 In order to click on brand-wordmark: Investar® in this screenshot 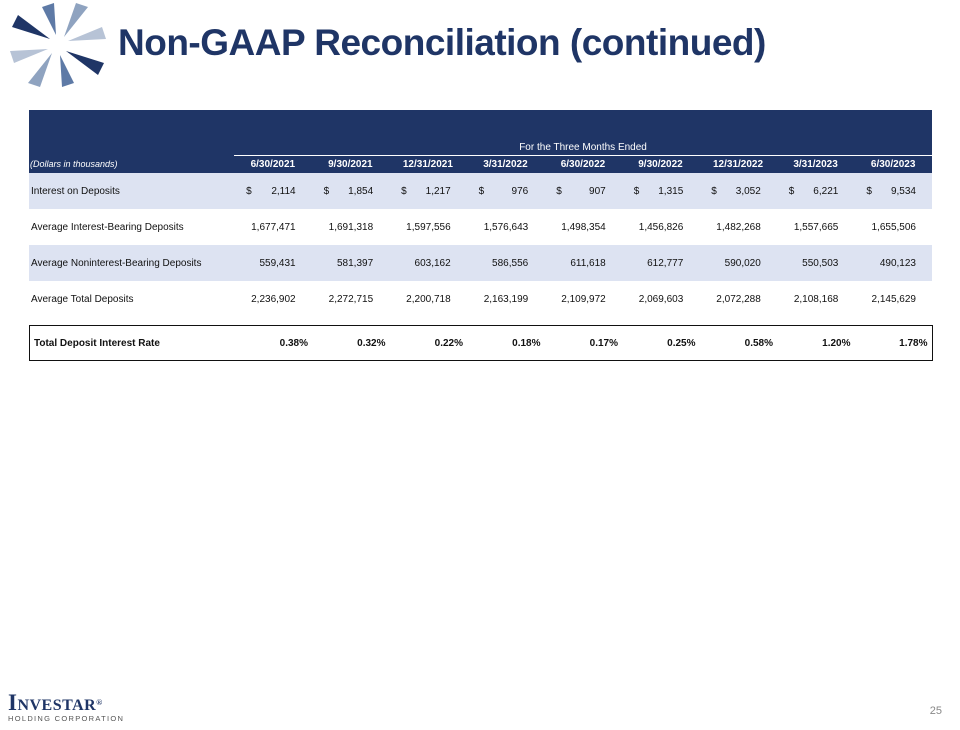, I will do `click(66, 702)`.